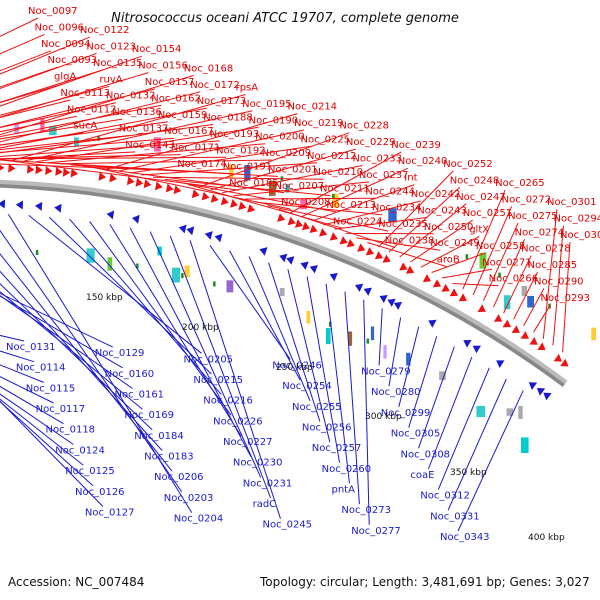 The height and width of the screenshot is (600, 600). I want to click on forward-gene-label: Noc_0168, so click(209, 68).